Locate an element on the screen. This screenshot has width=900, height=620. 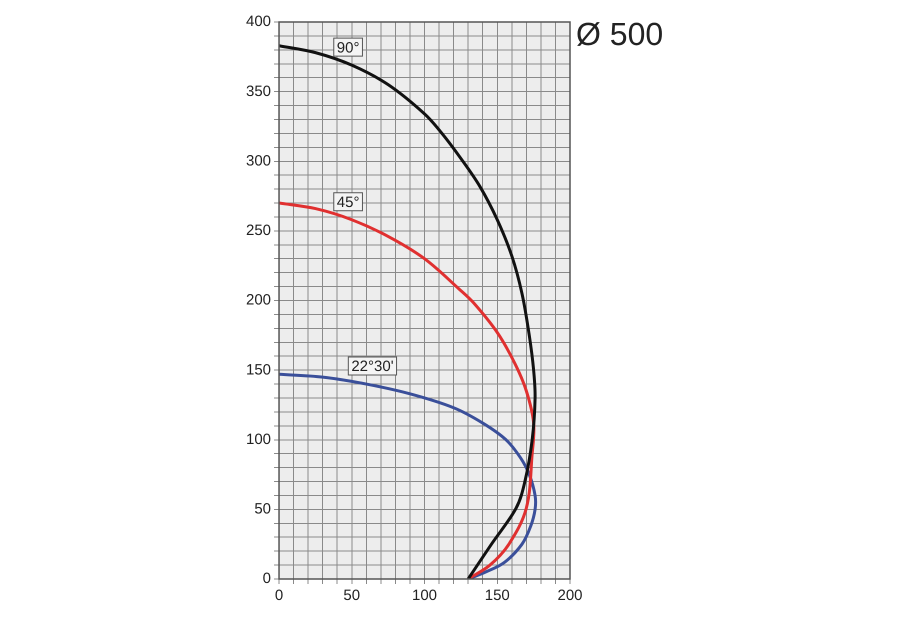
y-tick-label: 300 is located at coordinates (259, 161).